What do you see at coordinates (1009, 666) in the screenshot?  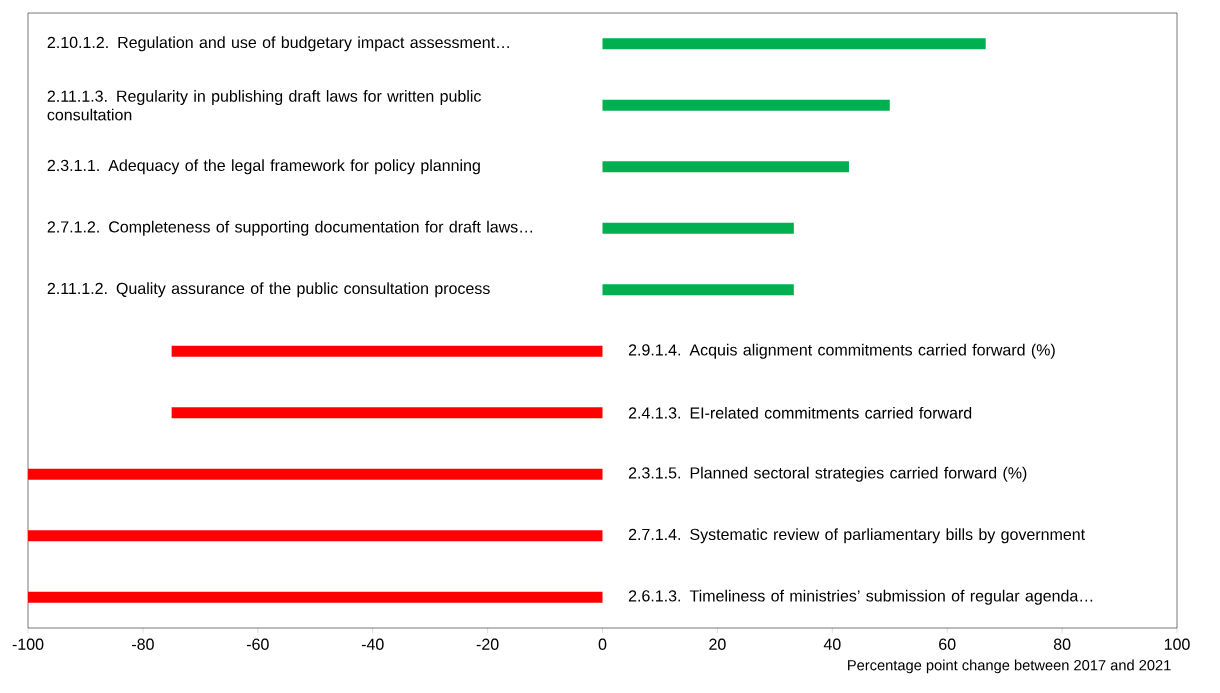 I see `x-axis-title: Percentage point change between 2017 and 2021` at bounding box center [1009, 666].